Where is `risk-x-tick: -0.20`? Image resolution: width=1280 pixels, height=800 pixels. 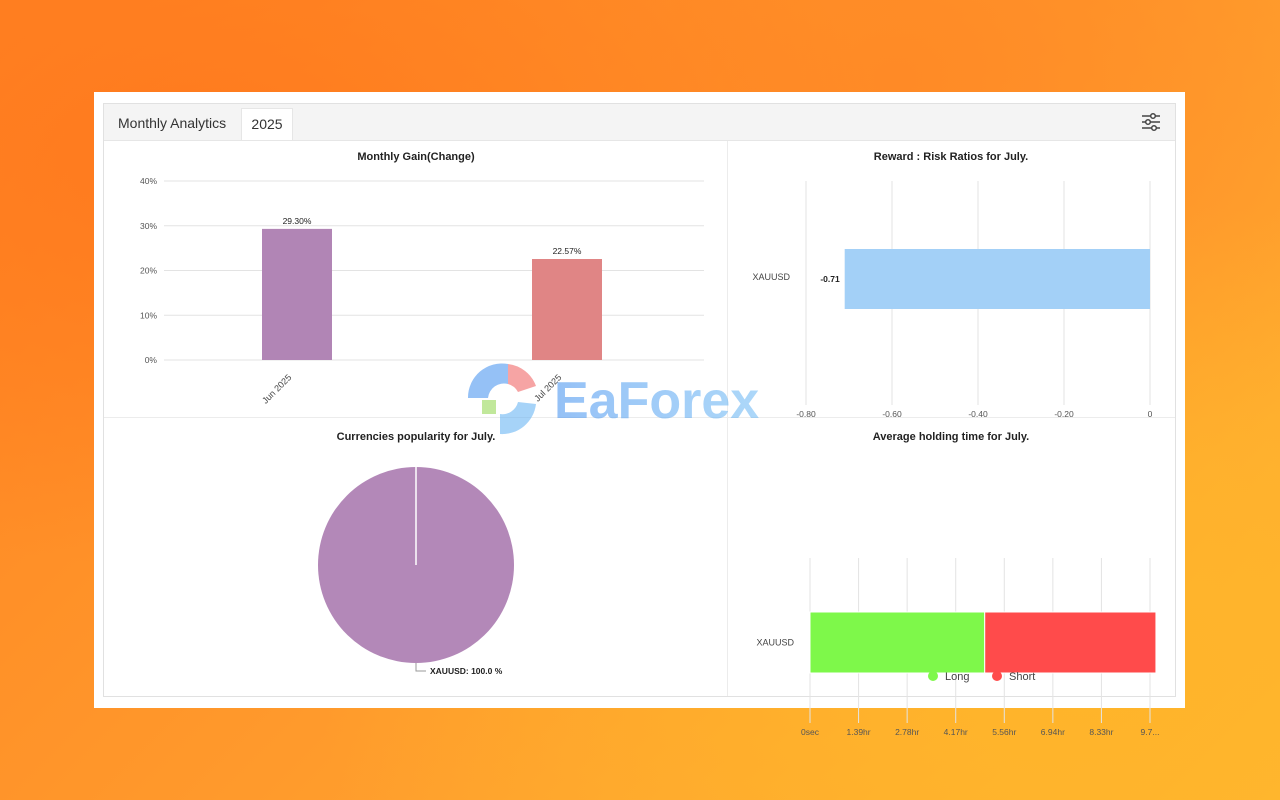
risk-x-tick: -0.20 is located at coordinates (1064, 414).